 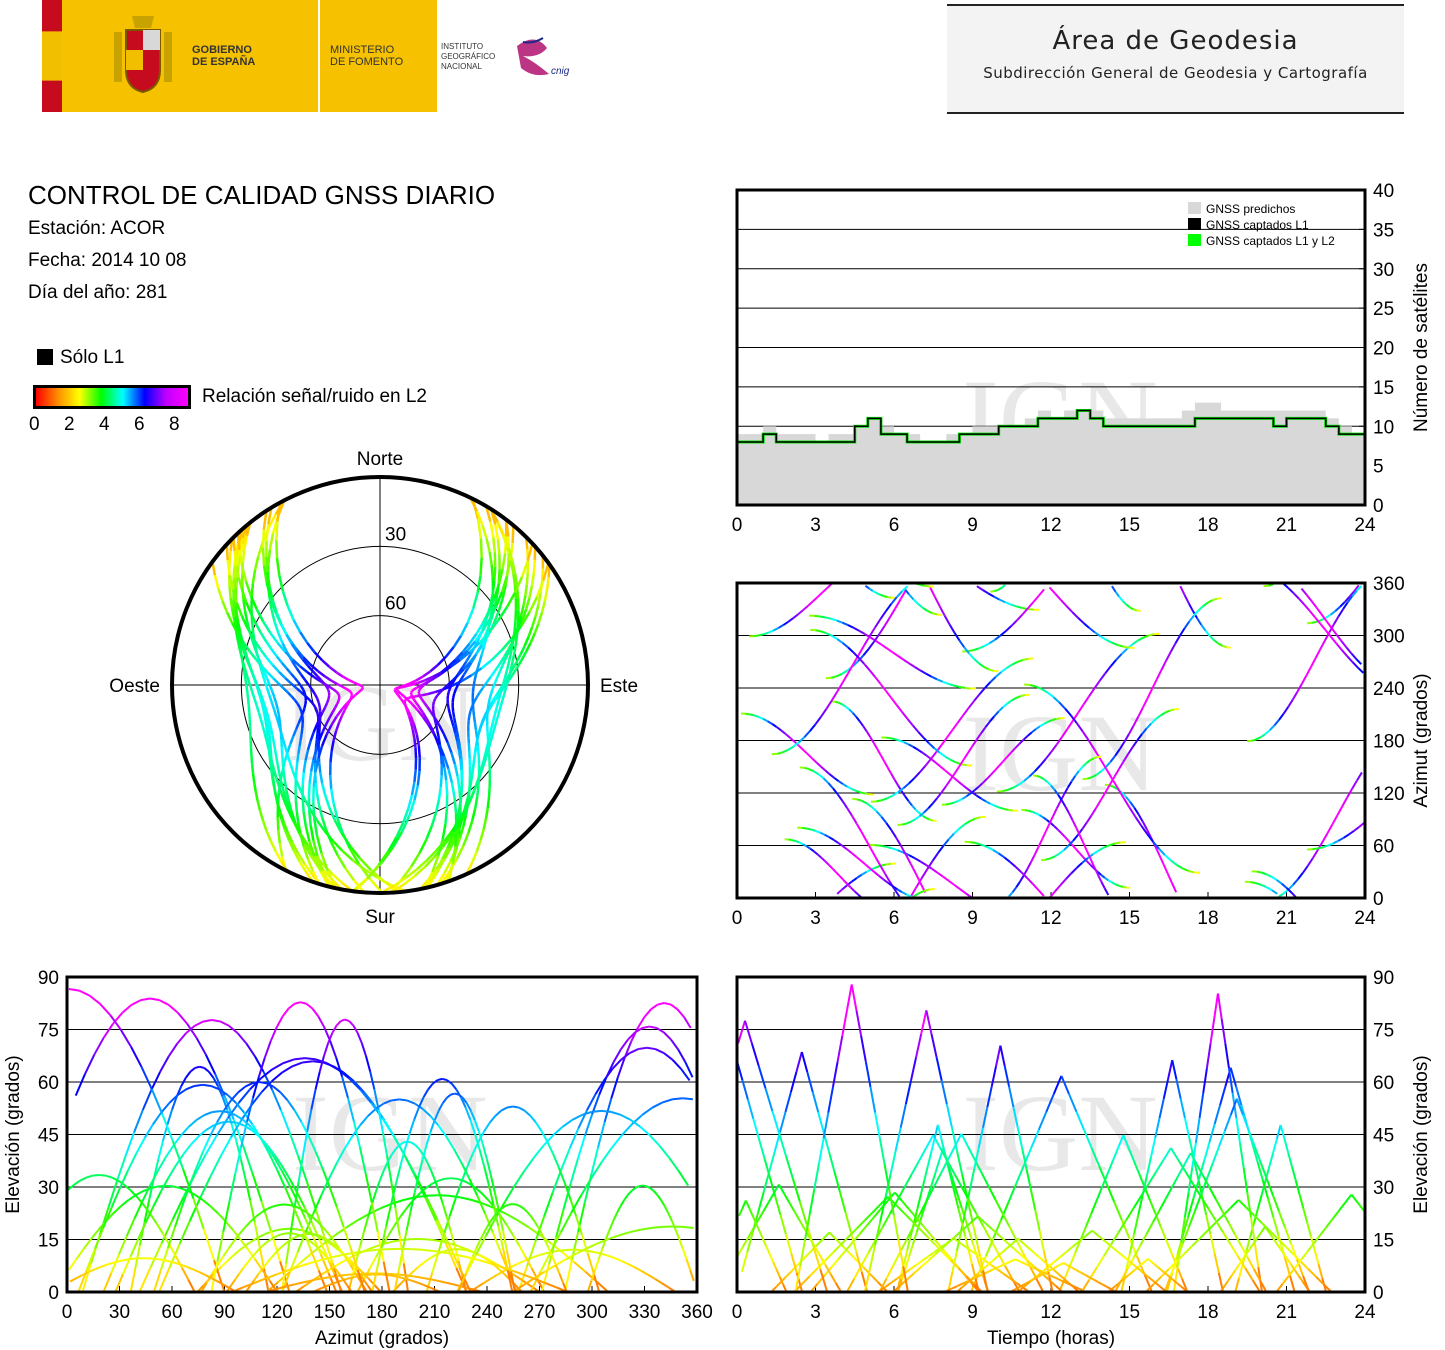 I want to click on snr-tick: 2, so click(x=69, y=424).